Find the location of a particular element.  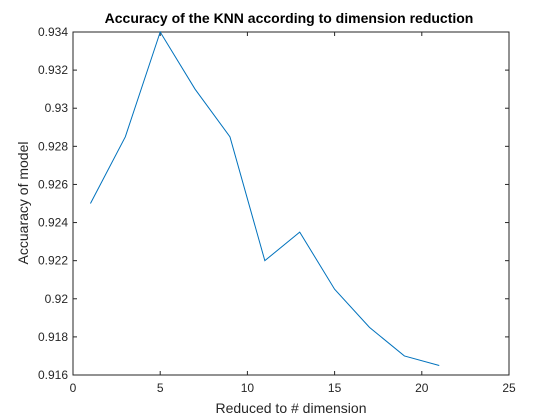

x-axis-title: Reduced to # dimension is located at coordinates (291, 408).